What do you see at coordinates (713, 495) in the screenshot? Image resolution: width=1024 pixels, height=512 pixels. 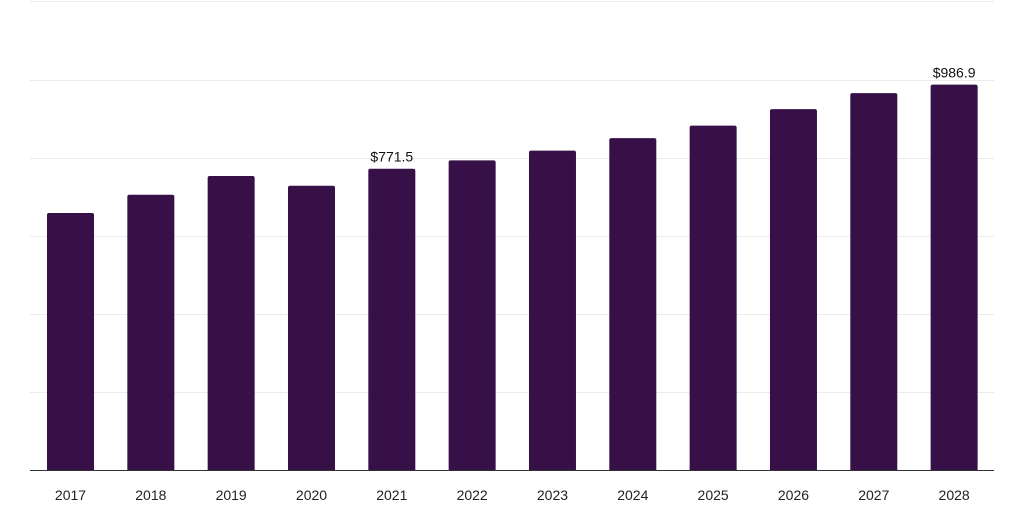 I see `x-tick-label-2025: 2025` at bounding box center [713, 495].